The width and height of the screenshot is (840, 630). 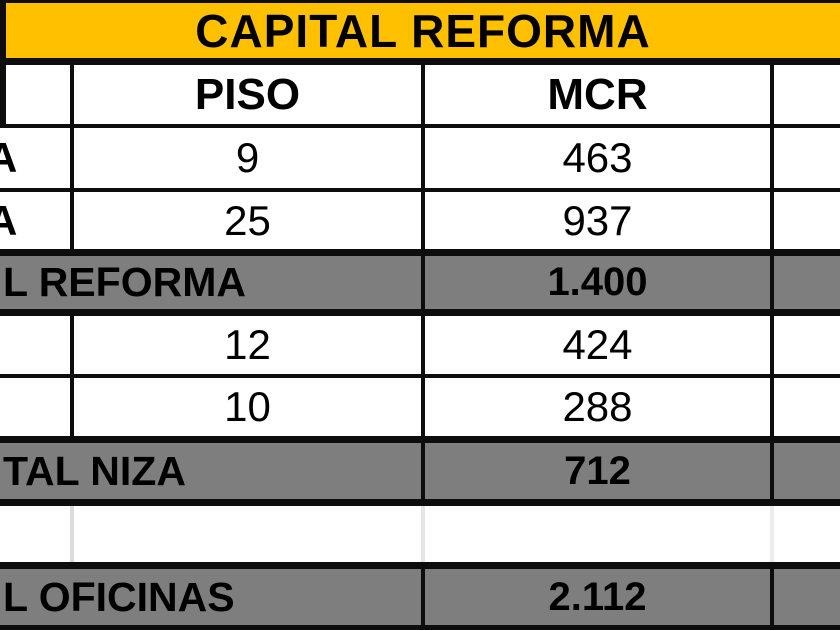 I want to click on mcr-cell: 288, so click(x=597, y=407).